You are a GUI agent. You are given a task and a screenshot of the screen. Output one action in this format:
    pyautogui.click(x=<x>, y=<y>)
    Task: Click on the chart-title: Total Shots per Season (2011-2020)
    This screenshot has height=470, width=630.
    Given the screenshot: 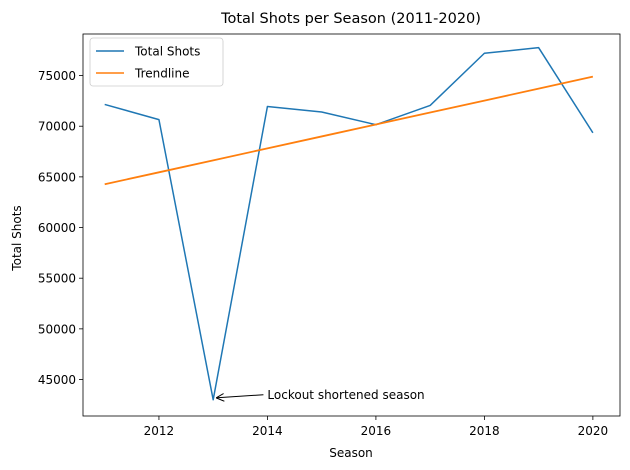 What is the action you would take?
    pyautogui.click(x=350, y=19)
    